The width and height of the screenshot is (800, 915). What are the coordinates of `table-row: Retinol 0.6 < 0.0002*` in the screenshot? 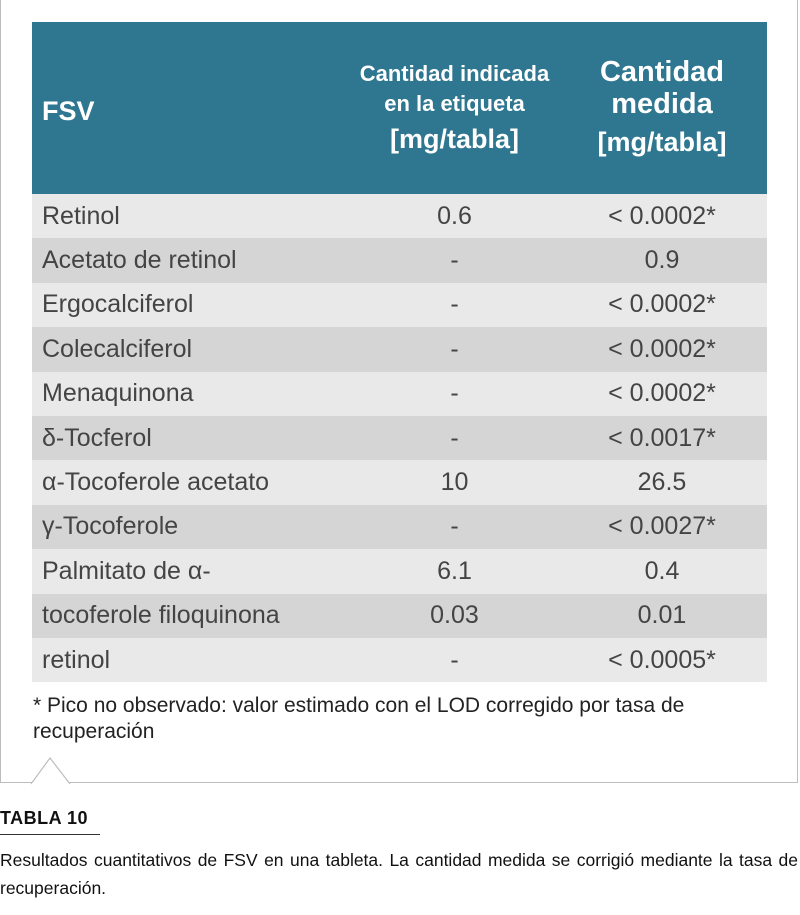 It's located at (399, 216).